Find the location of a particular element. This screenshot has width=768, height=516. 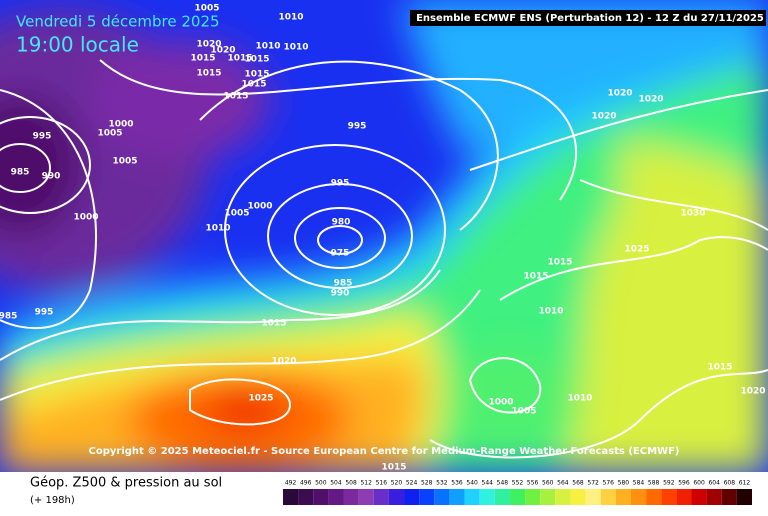

legend-label: 612 is located at coordinates (745, 483).